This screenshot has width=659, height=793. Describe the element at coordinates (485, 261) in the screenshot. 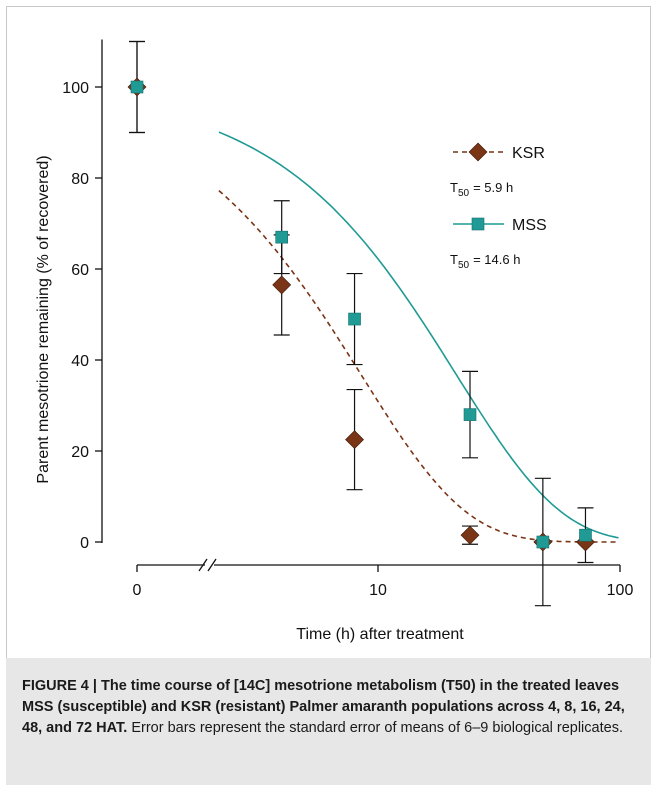

I see `mss-t50-label: T50 = 14.6 h` at that location.